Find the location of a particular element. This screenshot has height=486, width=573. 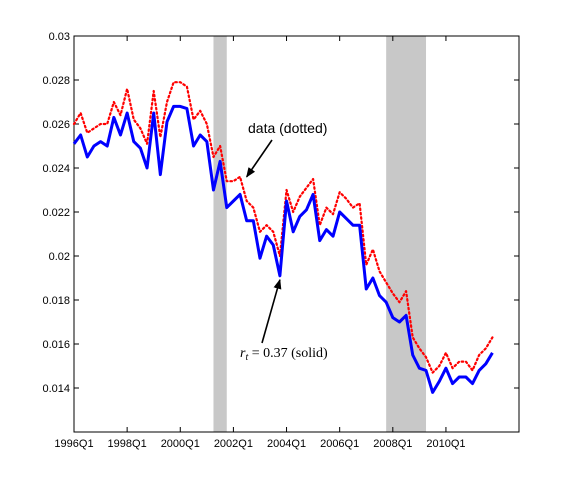

y-tick-label: 0.014 is located at coordinates (56, 389).